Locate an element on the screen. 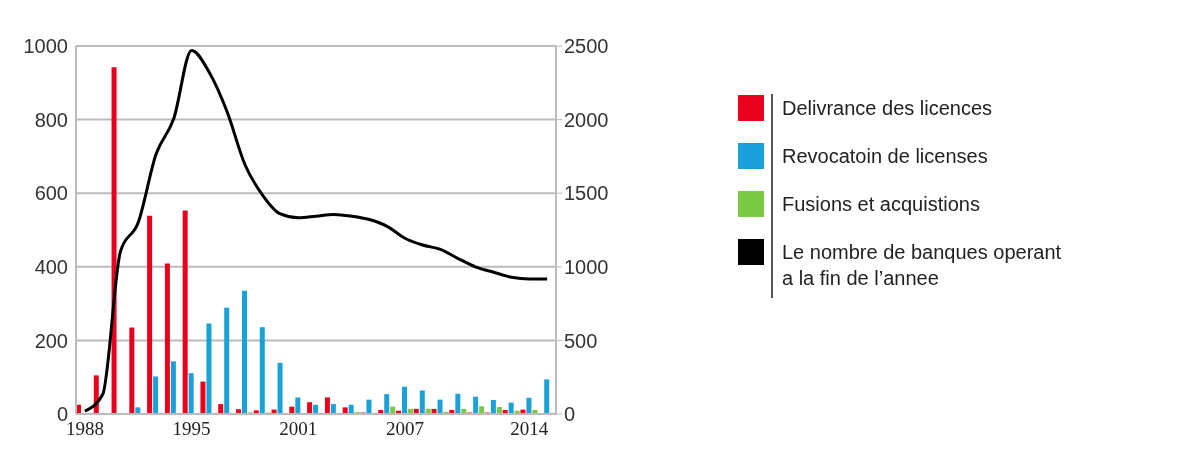 Image resolution: width=1177 pixels, height=457 pixels. y-tick-label: 800 is located at coordinates (51, 119).